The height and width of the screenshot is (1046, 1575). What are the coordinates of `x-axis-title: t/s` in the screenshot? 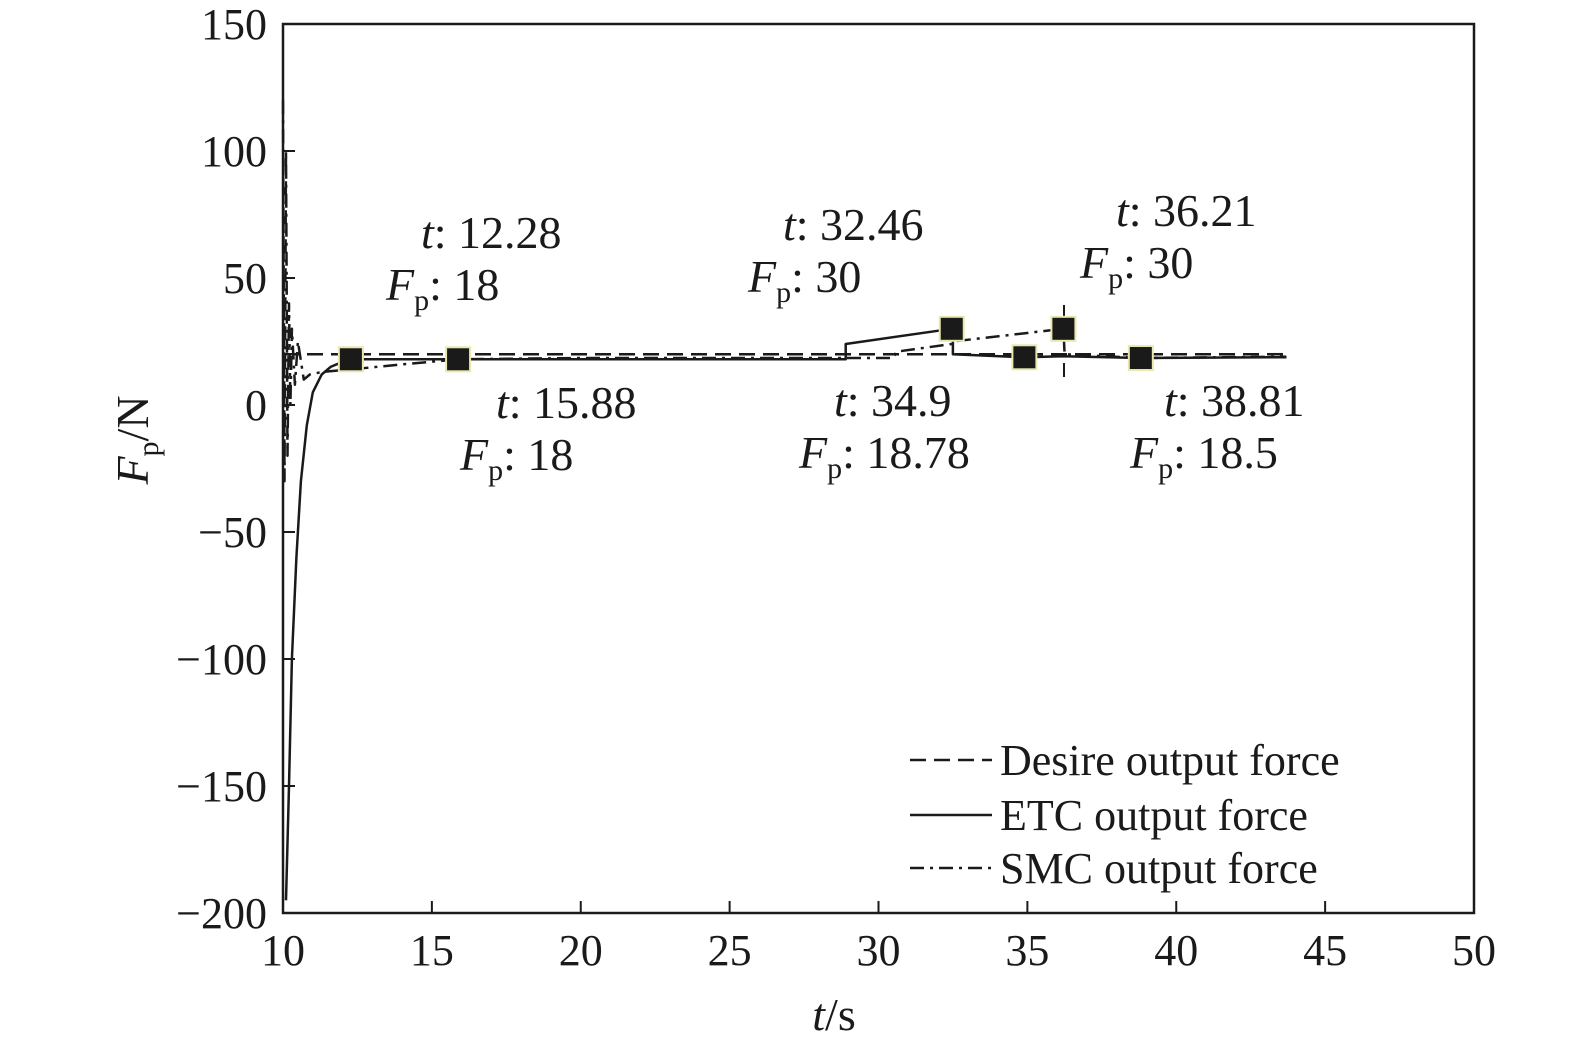 It's located at (833, 1014).